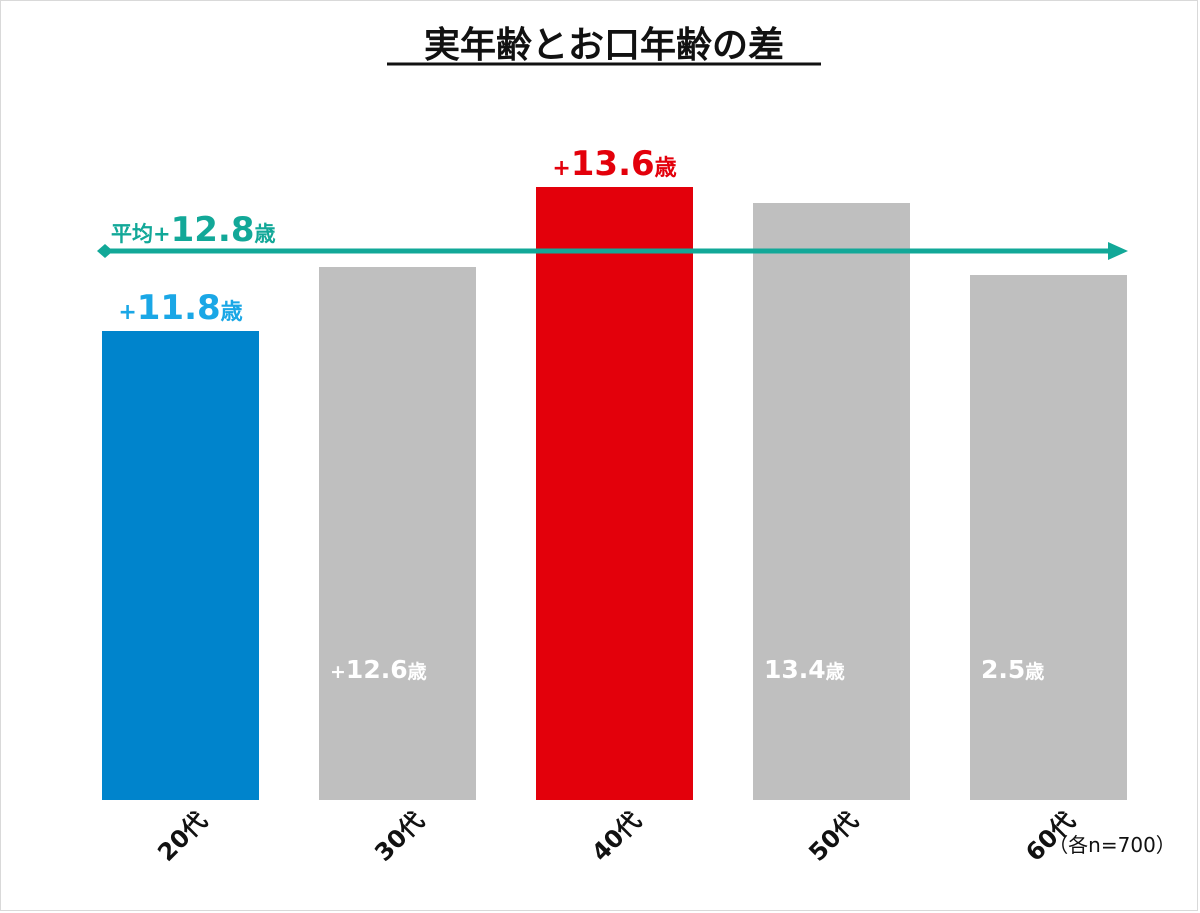 Image resolution: width=1200 pixels, height=913 pixels. Describe the element at coordinates (397, 533) in the screenshot. I see `bar-30代` at that location.